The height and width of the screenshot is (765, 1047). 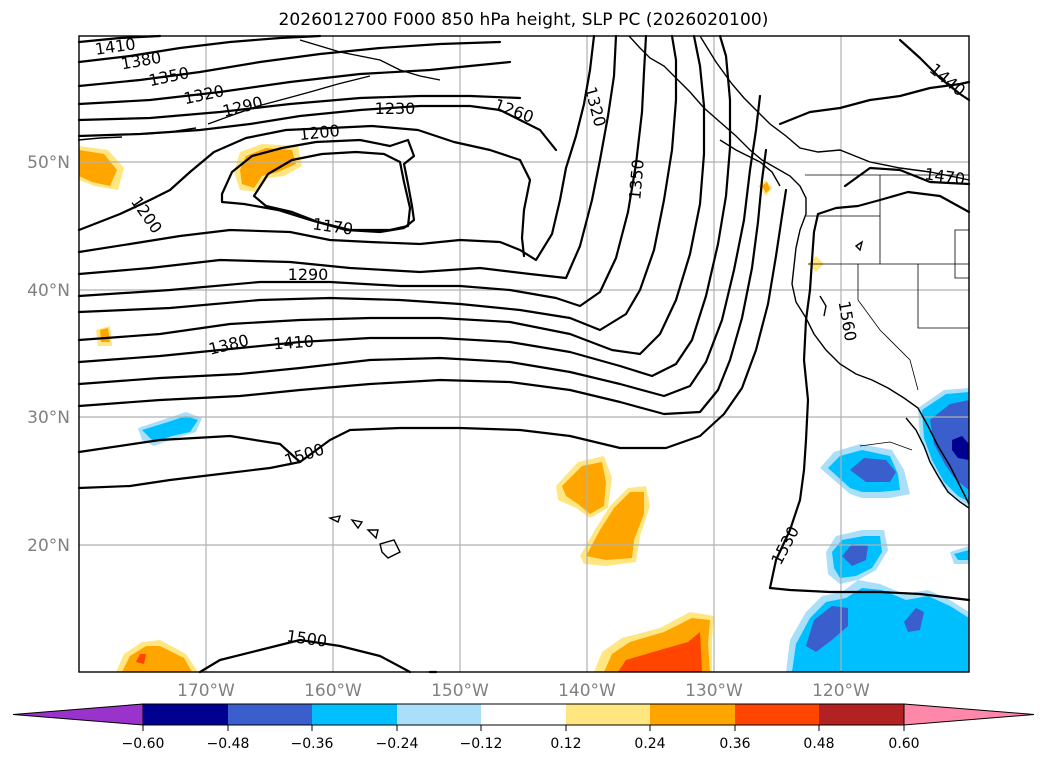 What do you see at coordinates (649, 744) in the screenshot?
I see `colorbar-tick-label: 0.24` at bounding box center [649, 744].